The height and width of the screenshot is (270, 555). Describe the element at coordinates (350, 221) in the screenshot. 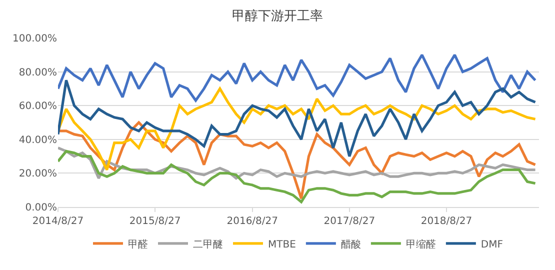

I see `x-tick-label: 2017/8/27` at that location.